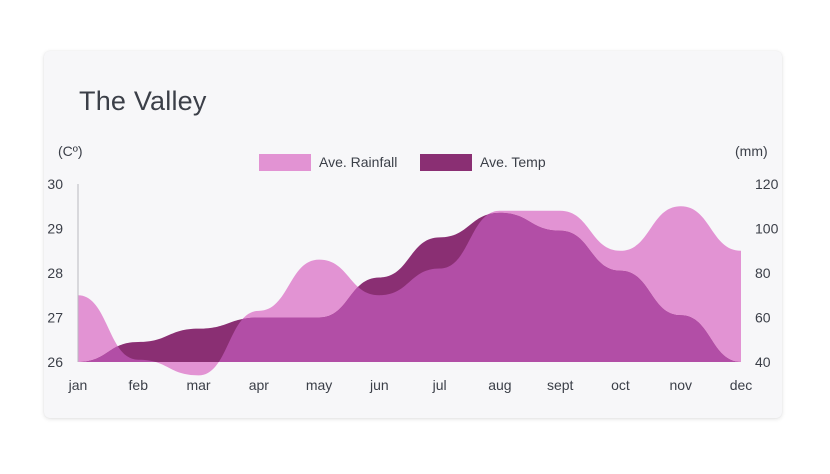 The image size is (830, 474). What do you see at coordinates (751, 151) in the screenshot?
I see `right-axis-unit: (mm)` at bounding box center [751, 151].